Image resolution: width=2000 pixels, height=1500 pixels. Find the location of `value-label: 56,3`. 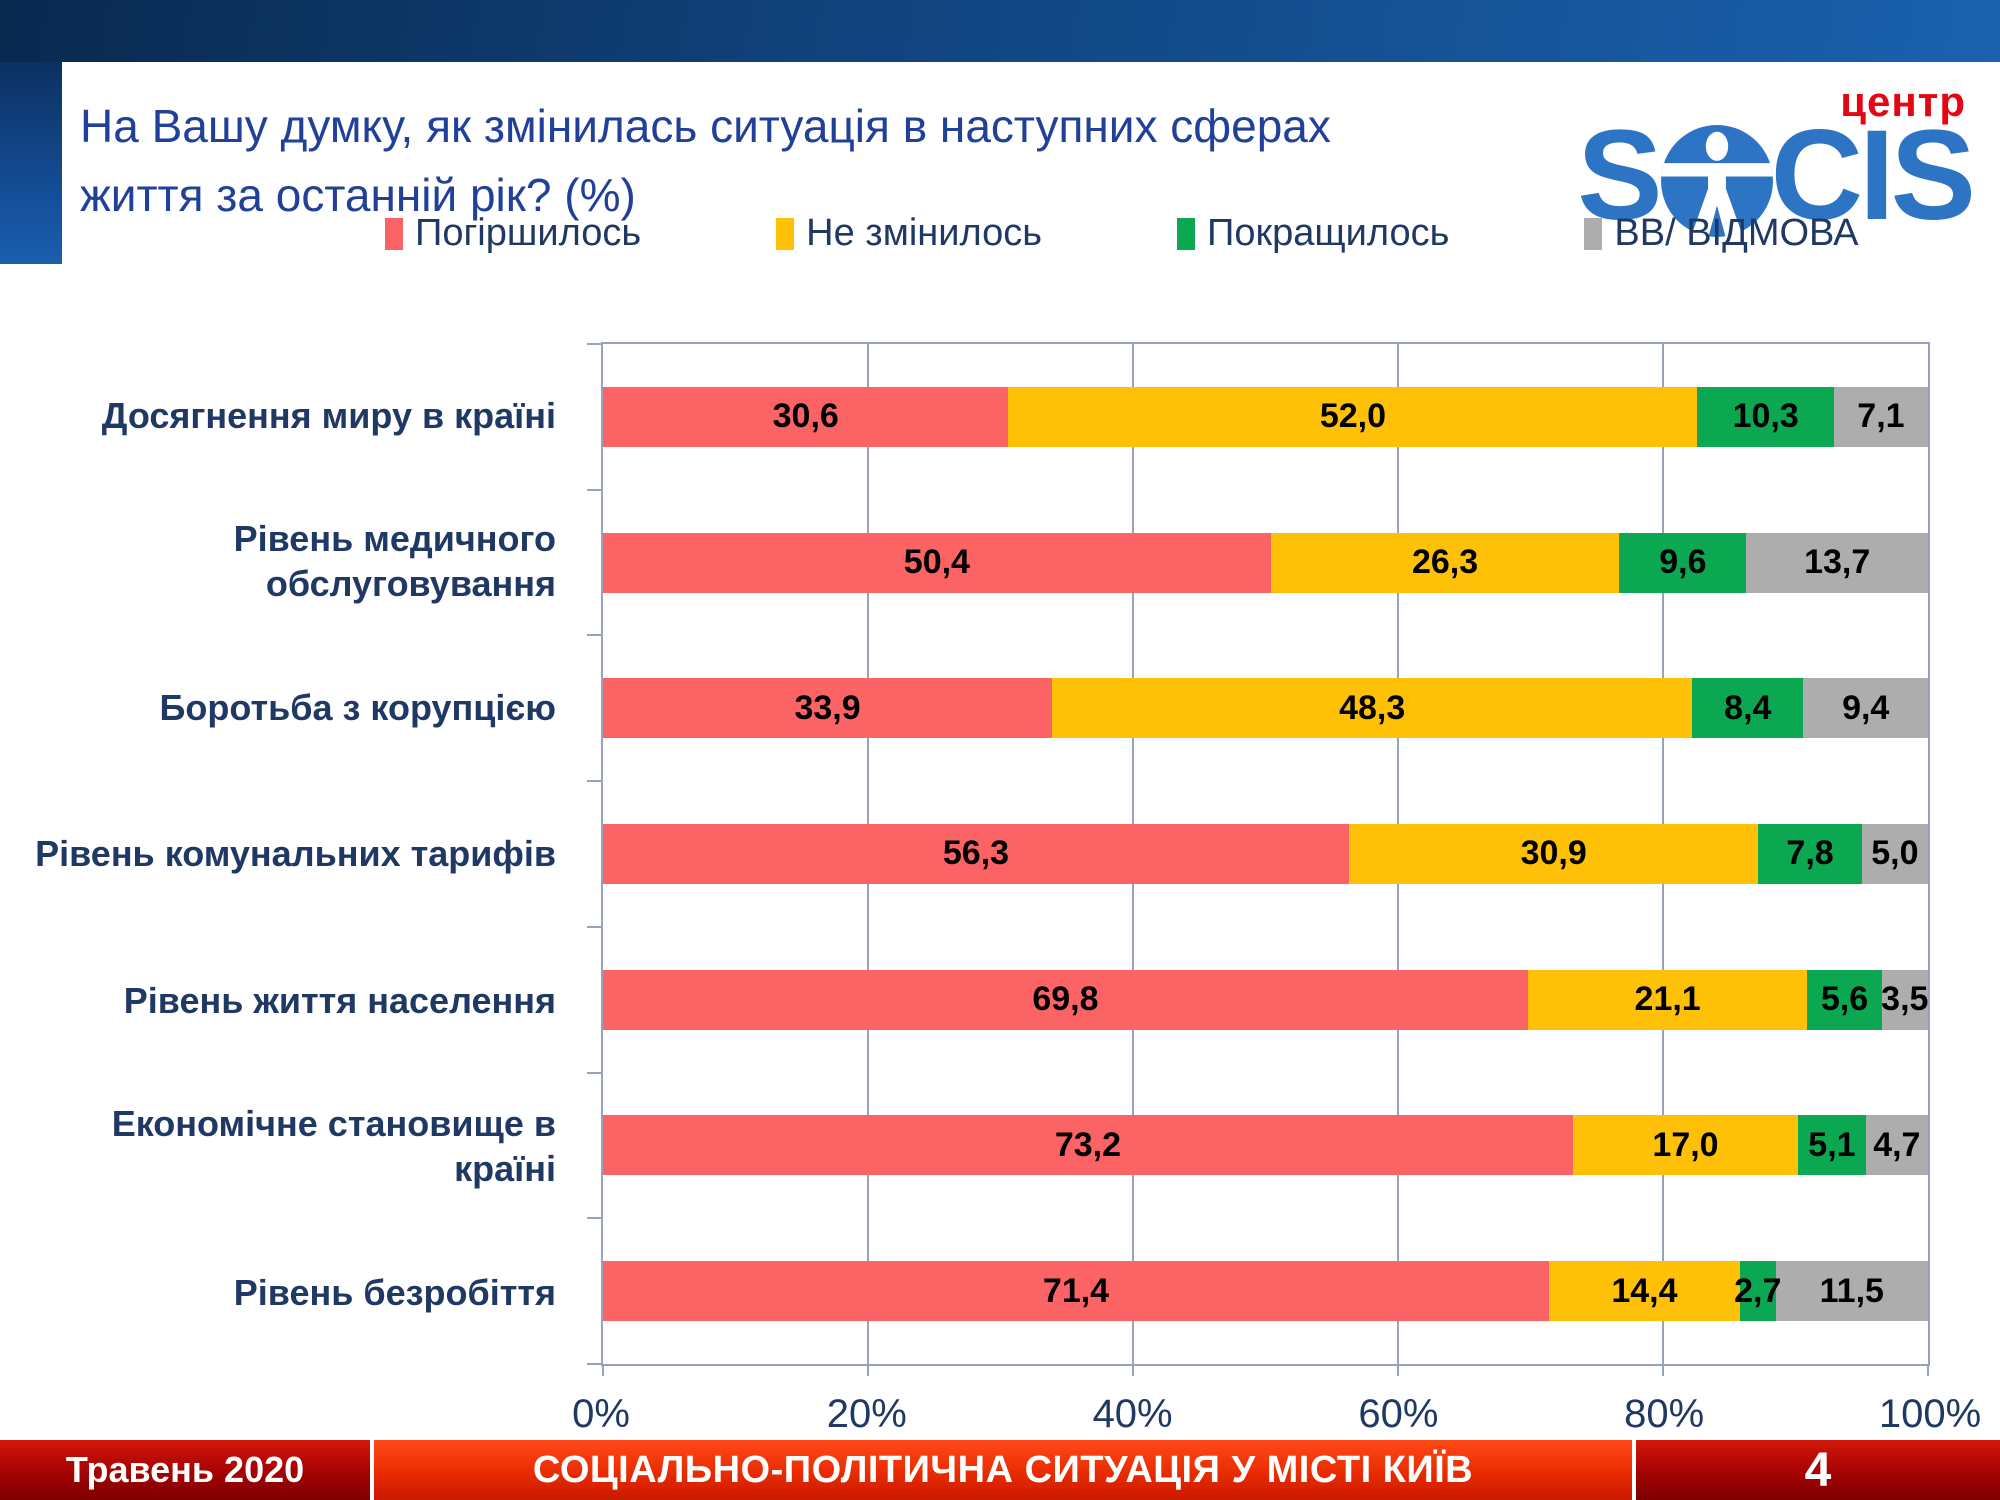

value-label: 56,3 is located at coordinates (976, 853).